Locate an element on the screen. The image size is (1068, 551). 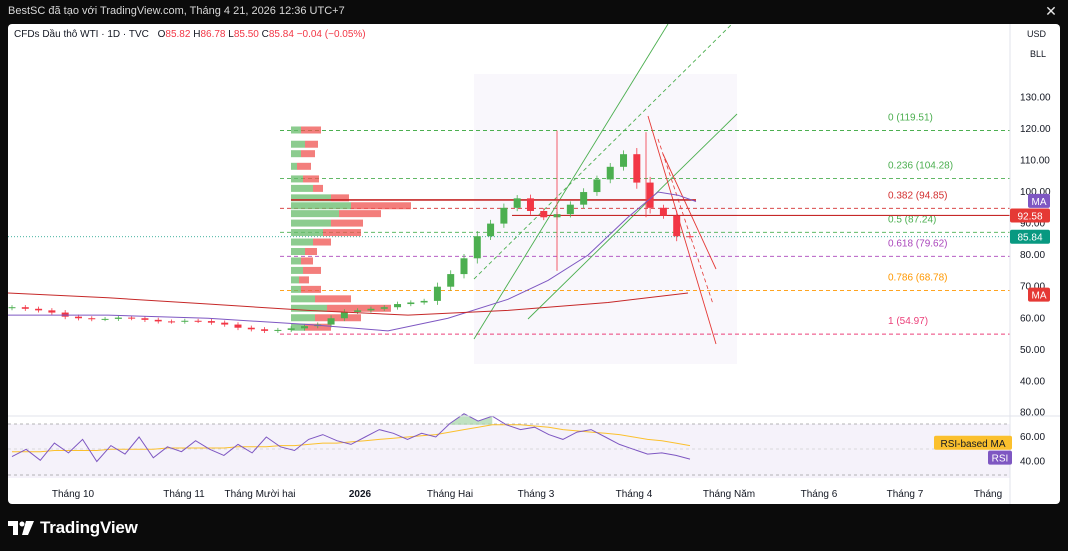
price-tick: 130.00 is located at coordinates (1035, 97).